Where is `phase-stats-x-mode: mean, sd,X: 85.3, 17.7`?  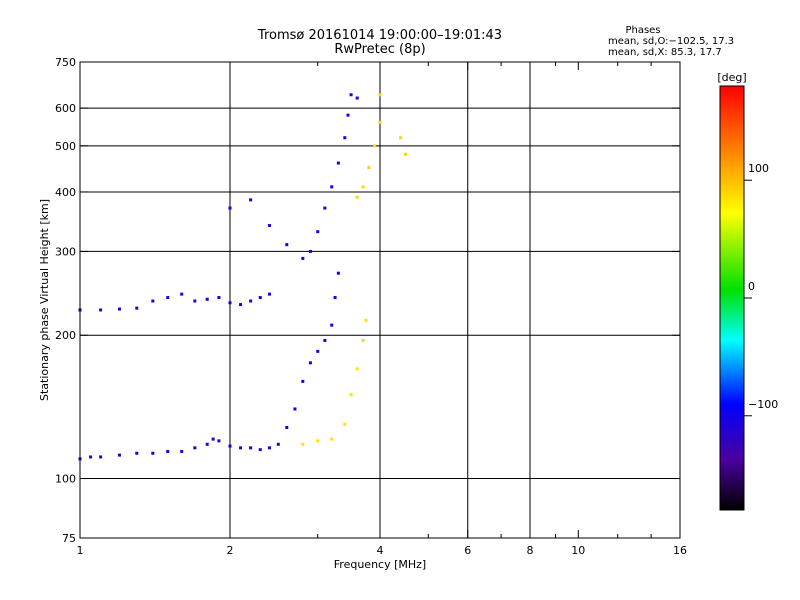
phase-stats-x-mode: mean, sd,X: 85.3, 17.7 is located at coordinates (665, 52).